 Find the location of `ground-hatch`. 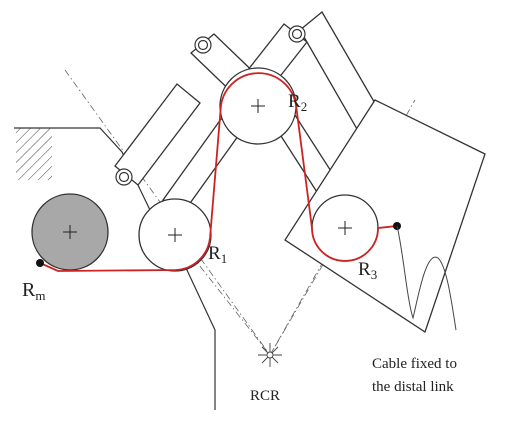

ground-hatch is located at coordinates (34, 154).